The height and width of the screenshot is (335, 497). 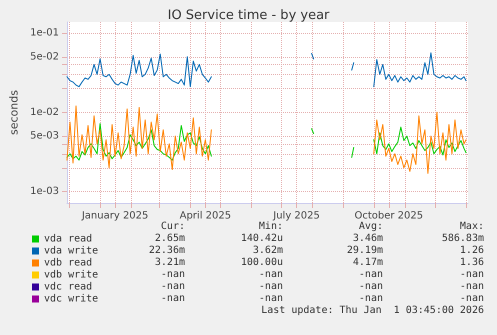 I want to click on text: 3.21m, so click(x=169, y=263).